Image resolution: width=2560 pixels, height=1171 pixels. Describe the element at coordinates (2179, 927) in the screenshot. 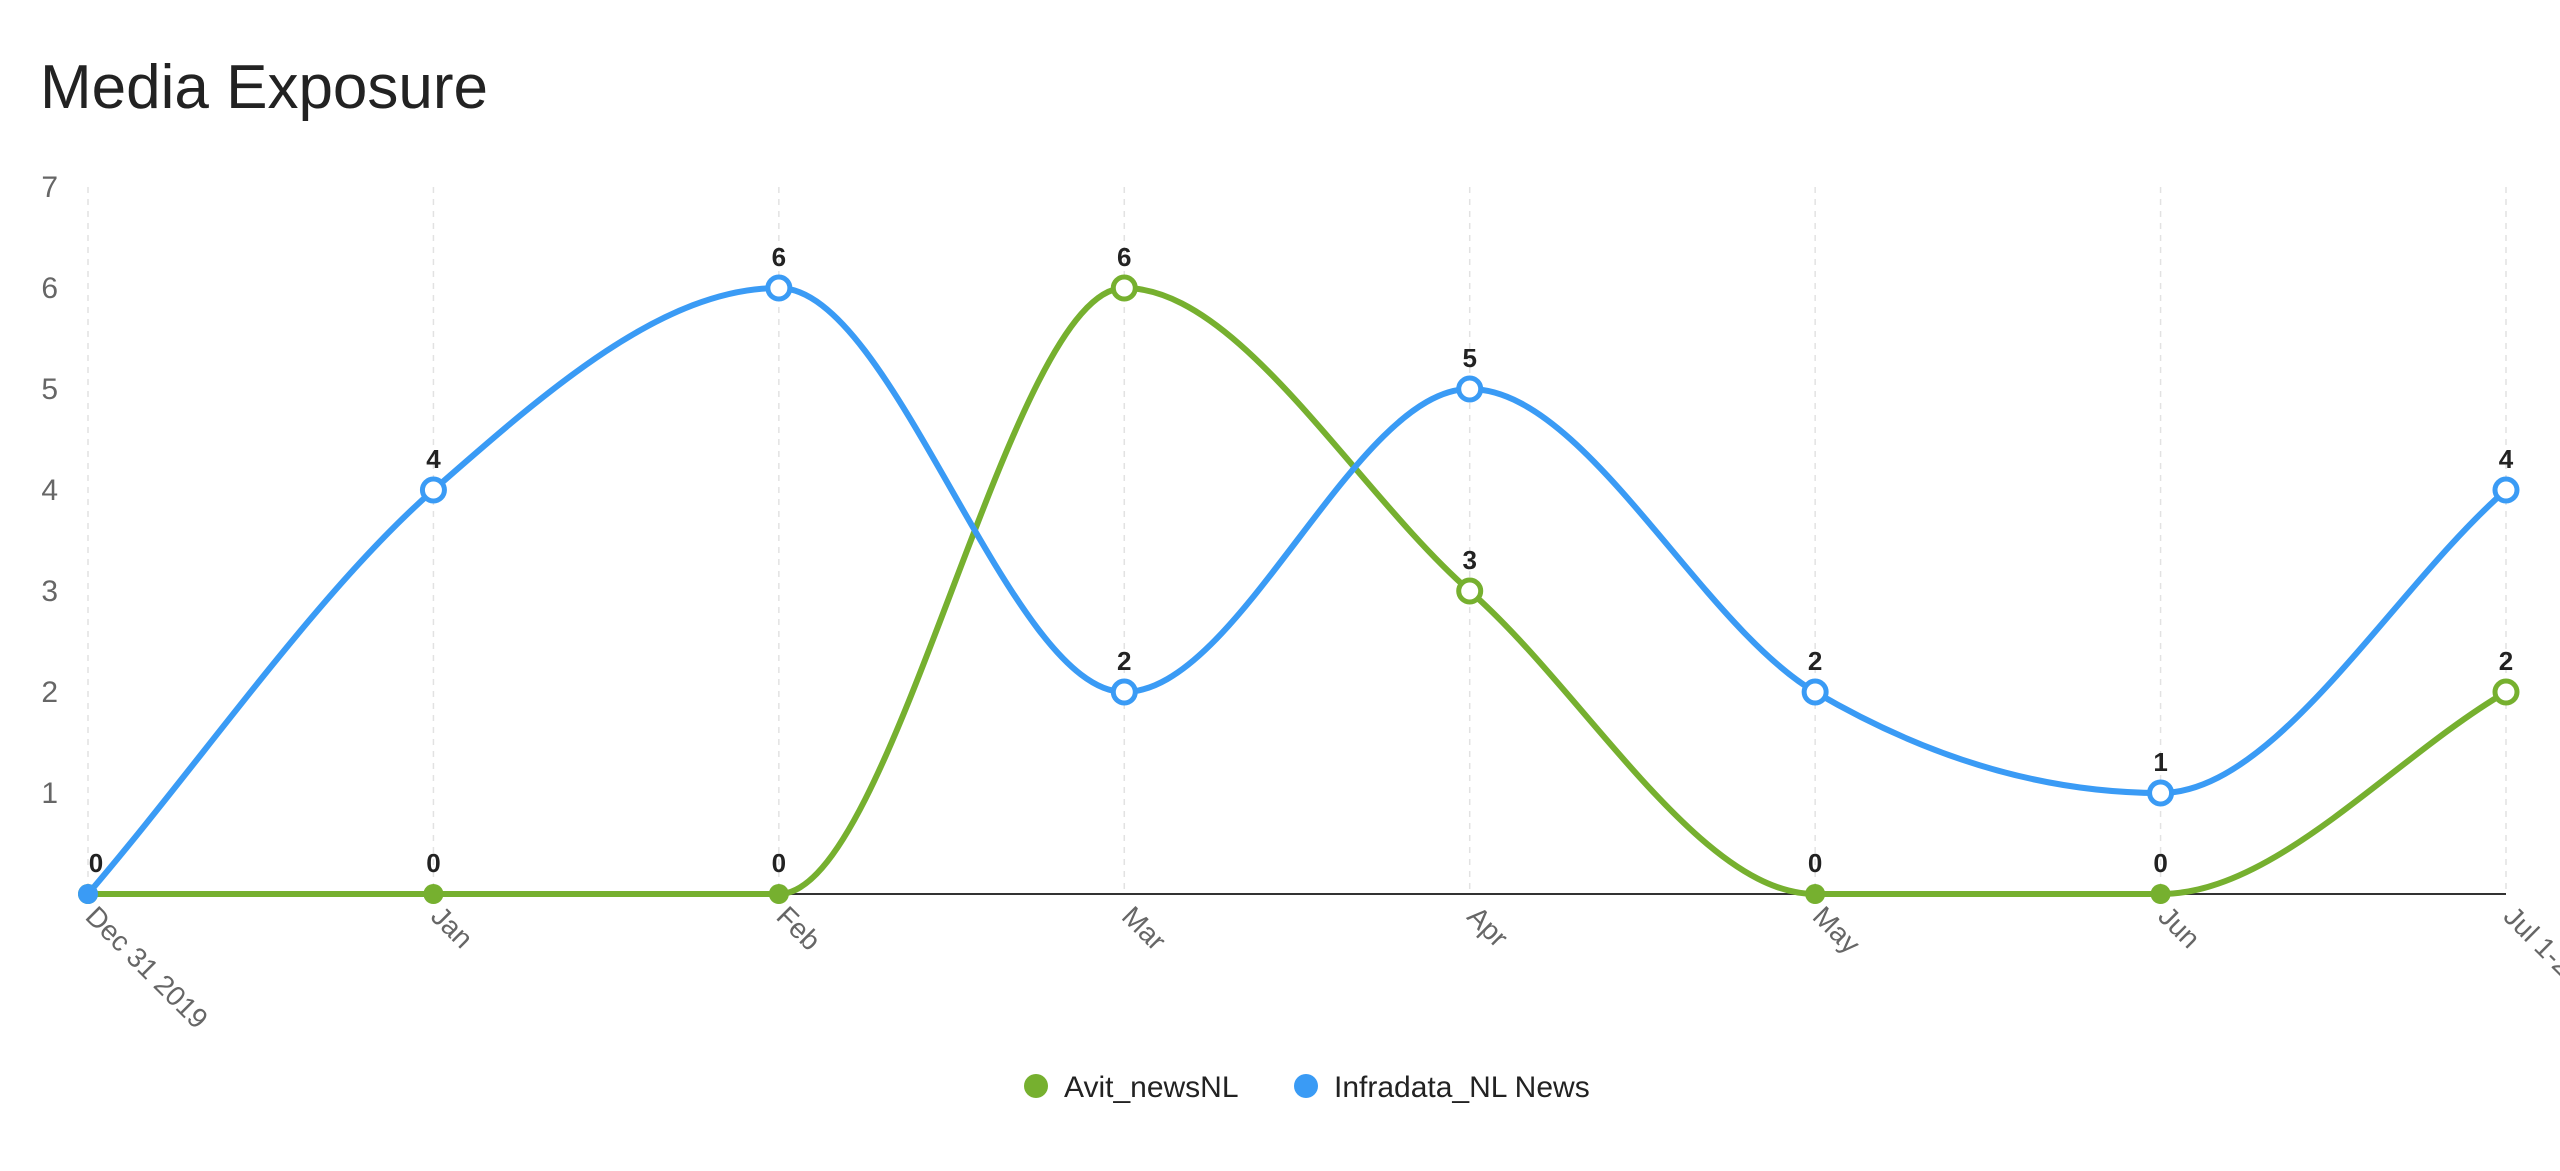

I see `x-tick-label: Jun` at that location.